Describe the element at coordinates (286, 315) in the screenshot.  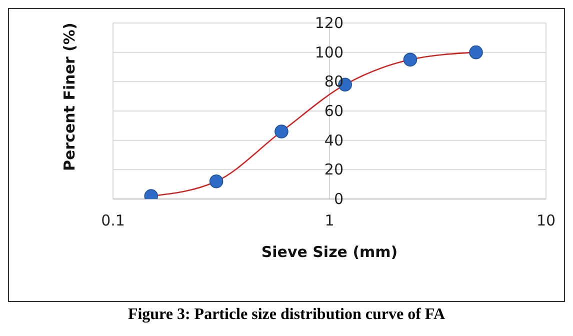
I see `text: Figure 3: Particle size distribution curve of FA` at that location.